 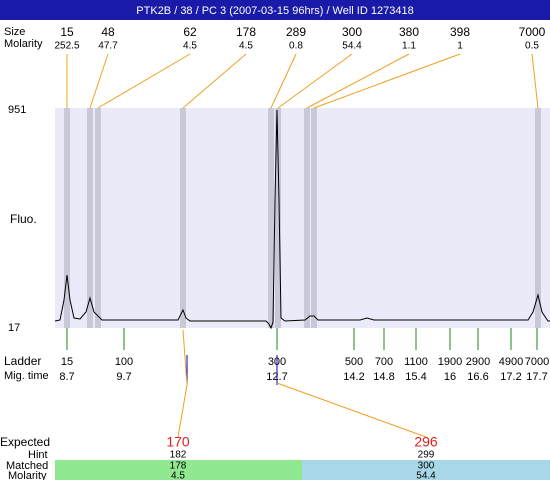 What do you see at coordinates (67, 362) in the screenshot?
I see `ladder-size: 15` at bounding box center [67, 362].